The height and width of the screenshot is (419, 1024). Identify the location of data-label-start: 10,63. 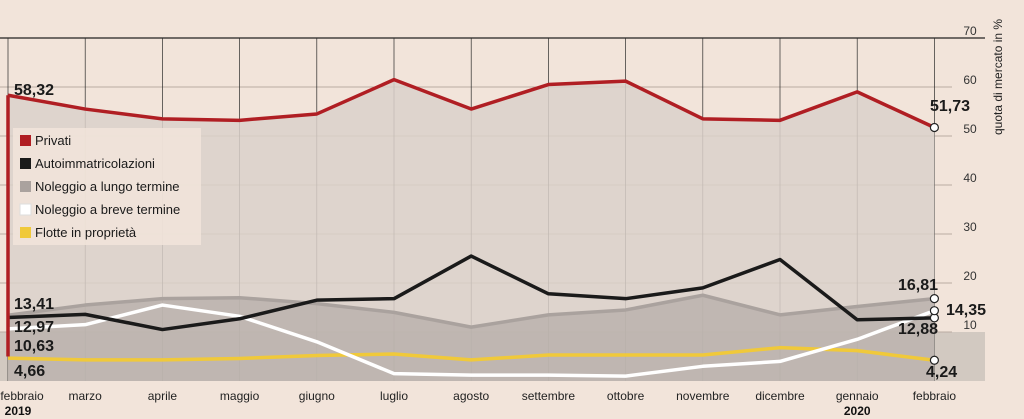
(34, 346).